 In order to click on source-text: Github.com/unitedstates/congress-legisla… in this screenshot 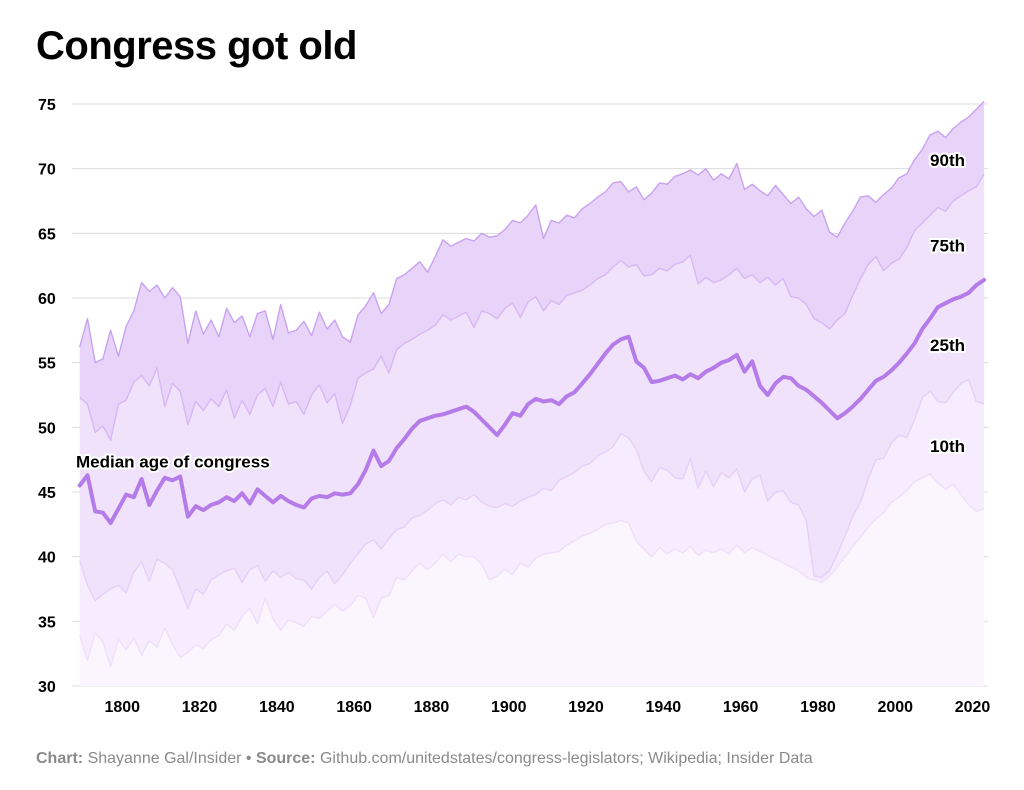, I will do `click(566, 758)`.